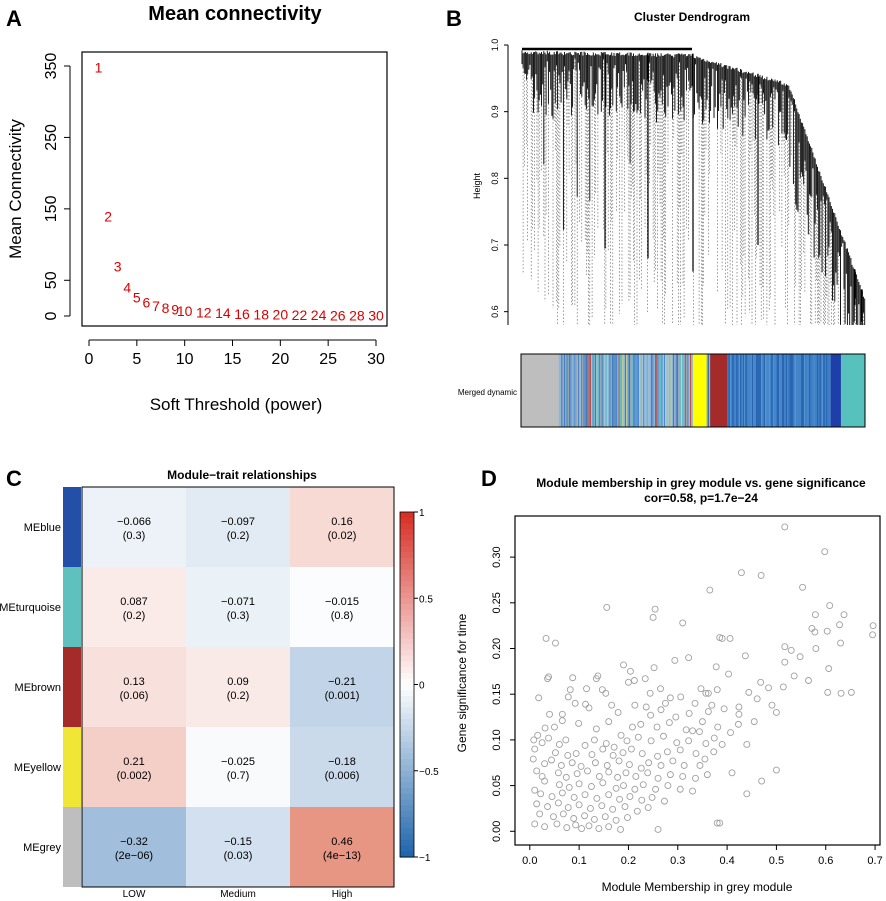  Describe the element at coordinates (72, 687) in the screenshot. I see `module-color-block-MEbrown` at that location.